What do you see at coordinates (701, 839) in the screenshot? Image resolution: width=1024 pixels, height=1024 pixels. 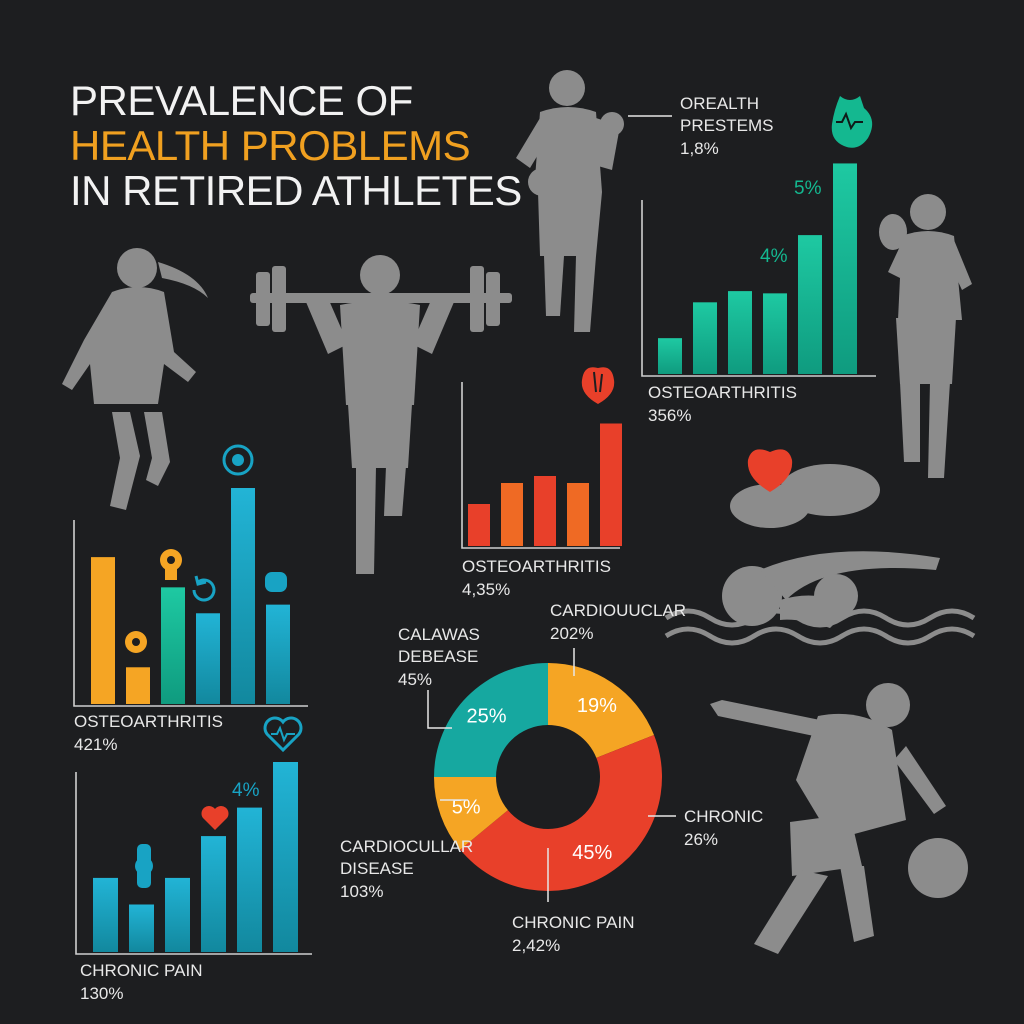 I see `label-value: 26%` at bounding box center [701, 839].